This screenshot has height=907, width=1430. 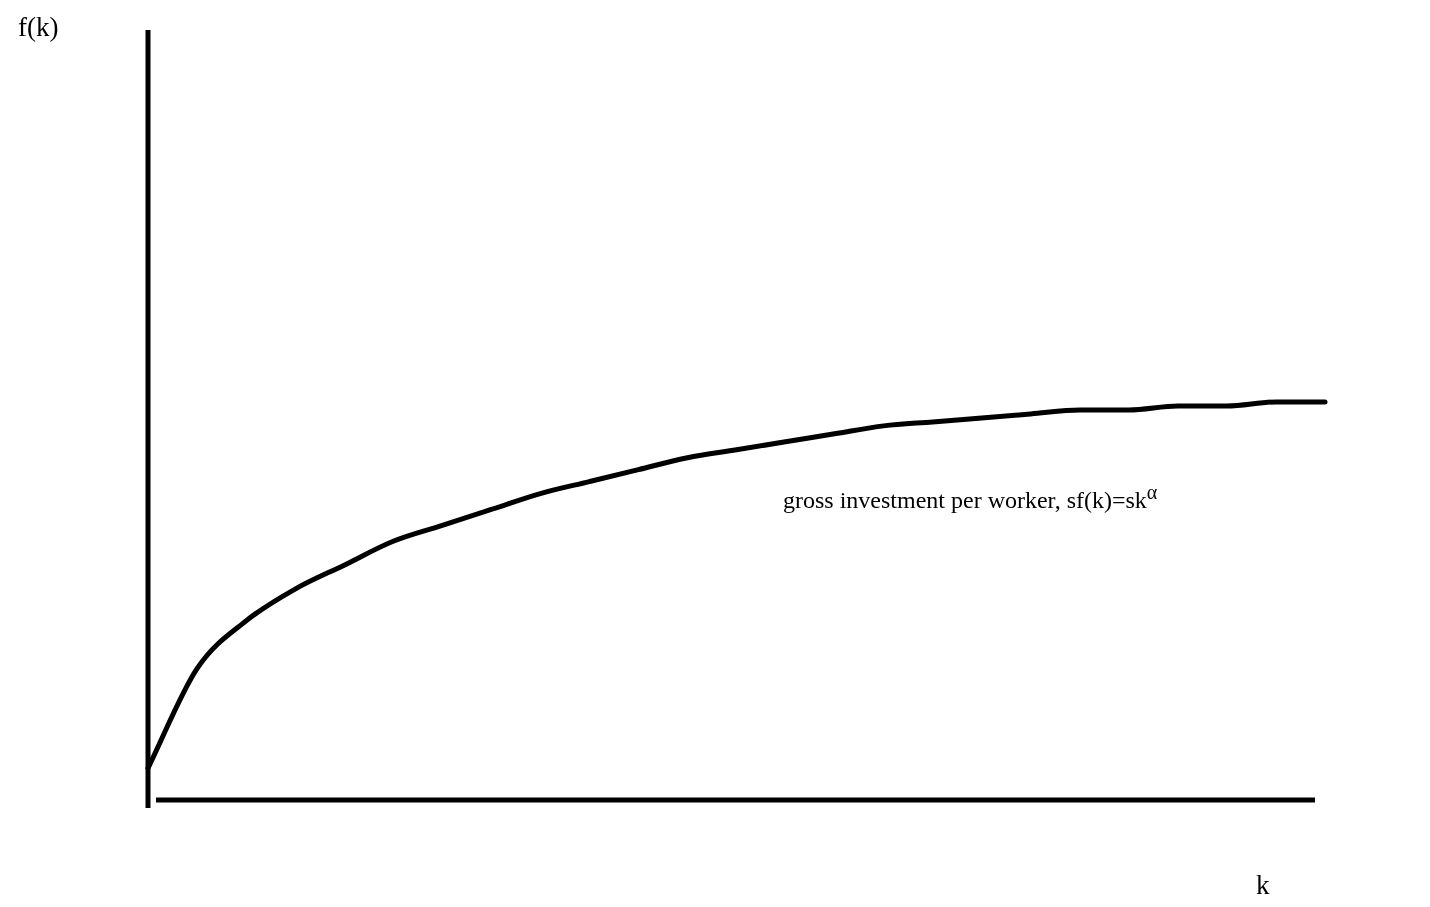 What do you see at coordinates (1263, 885) in the screenshot?
I see `x-axis-title: k` at bounding box center [1263, 885].